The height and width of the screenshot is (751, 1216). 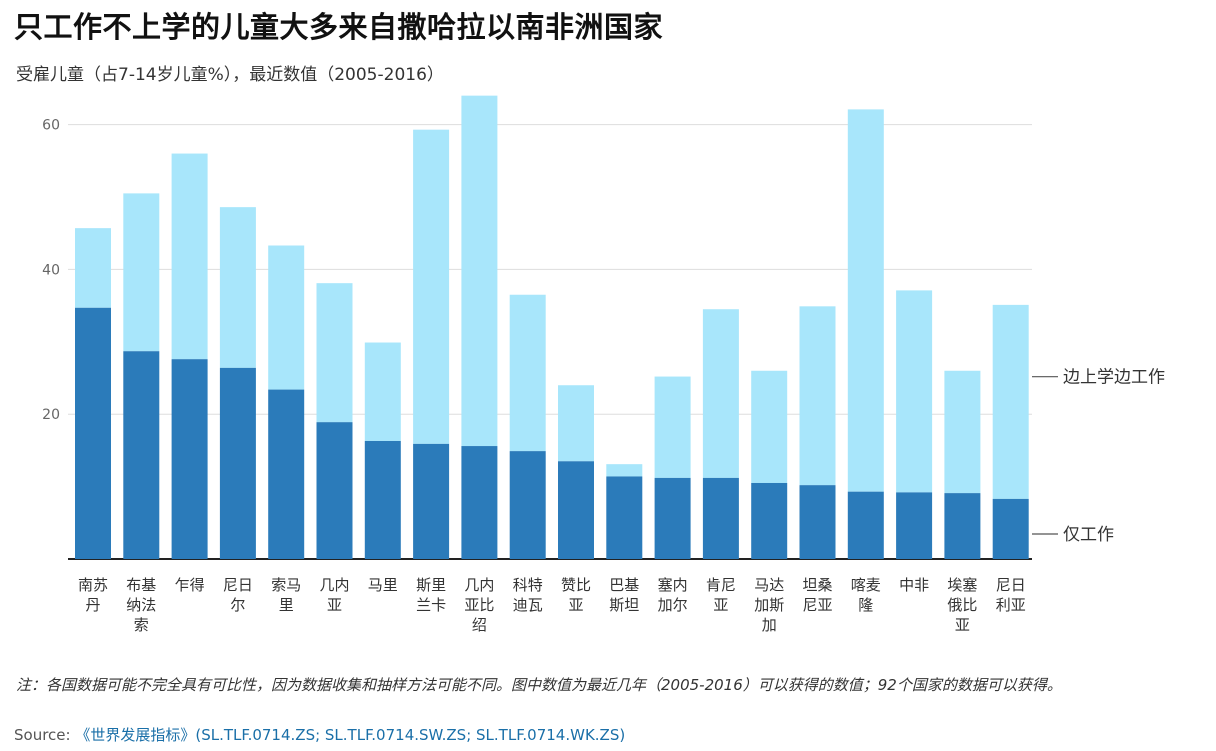 What do you see at coordinates (576, 585) in the screenshot?
I see `x-tick-label: 赞比` at bounding box center [576, 585].